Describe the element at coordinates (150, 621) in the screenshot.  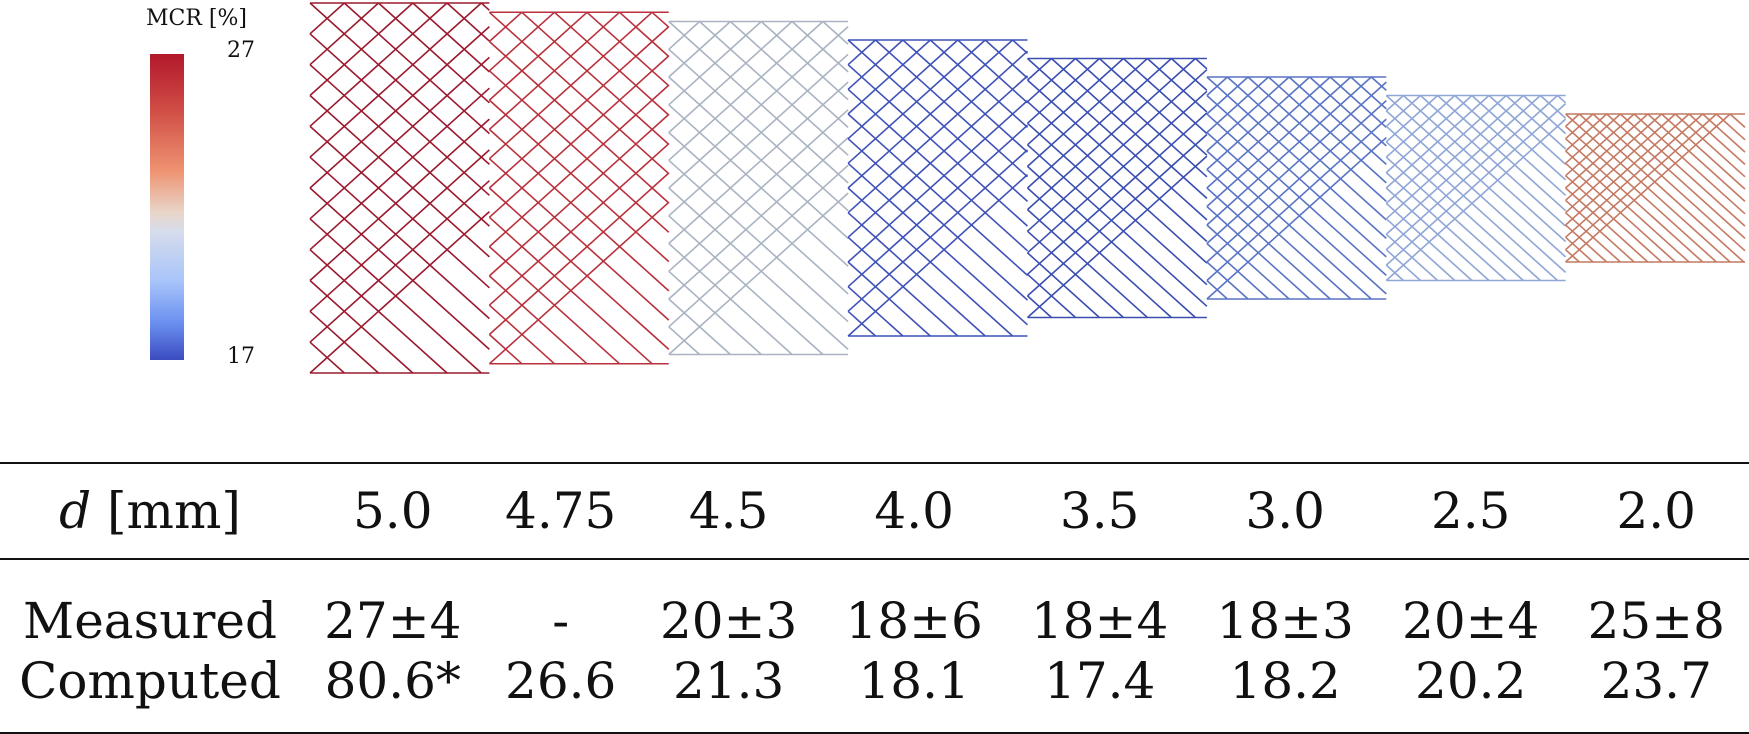
I see `measured-row-label: Measured` at that location.